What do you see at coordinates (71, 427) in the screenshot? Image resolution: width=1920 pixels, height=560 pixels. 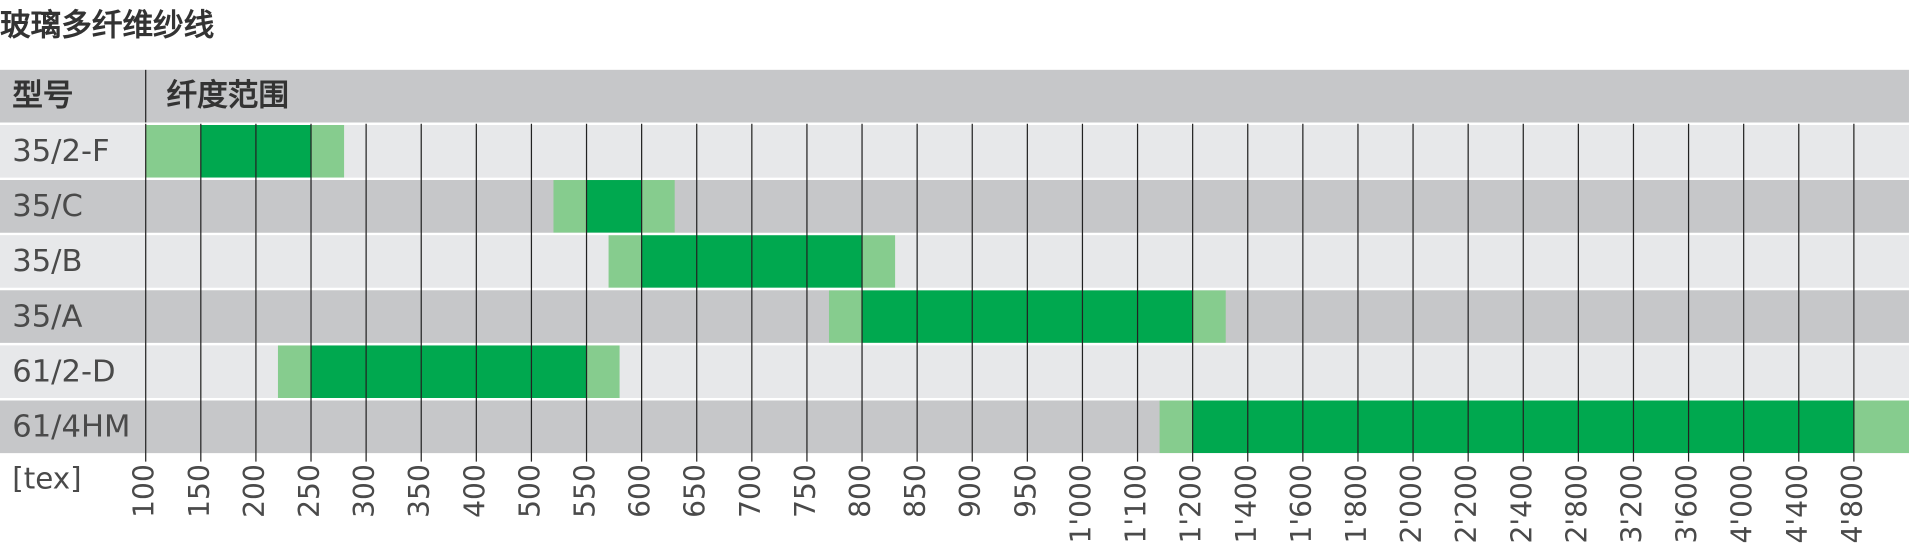 I see `row-label: 61/4HM` at bounding box center [71, 427].